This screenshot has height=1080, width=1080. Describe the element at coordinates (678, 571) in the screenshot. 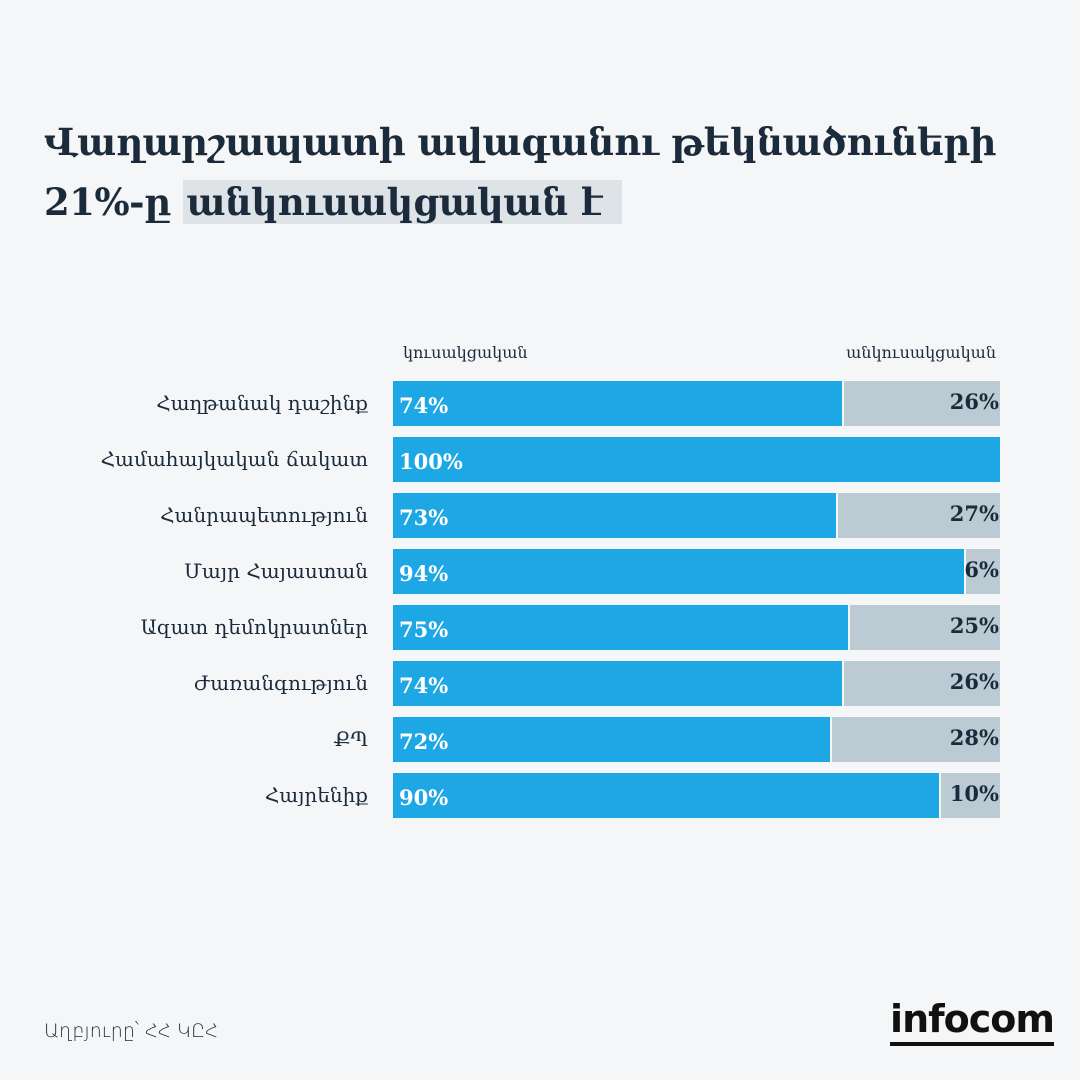

I see `bar-party: 94%` at that location.